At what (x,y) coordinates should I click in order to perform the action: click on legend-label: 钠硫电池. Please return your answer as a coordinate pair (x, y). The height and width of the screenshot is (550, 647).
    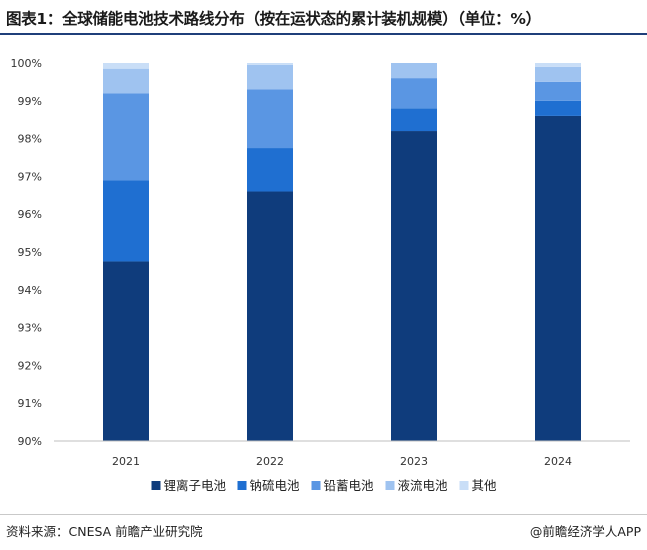
    Looking at the image, I should click on (275, 485).